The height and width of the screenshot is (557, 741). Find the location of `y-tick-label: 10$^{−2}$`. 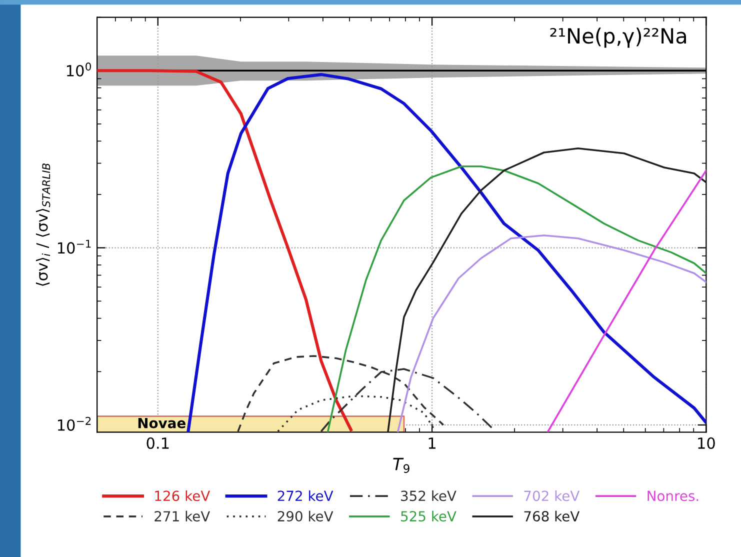

y-tick-label: 10$^{−2}$ is located at coordinates (74, 423).